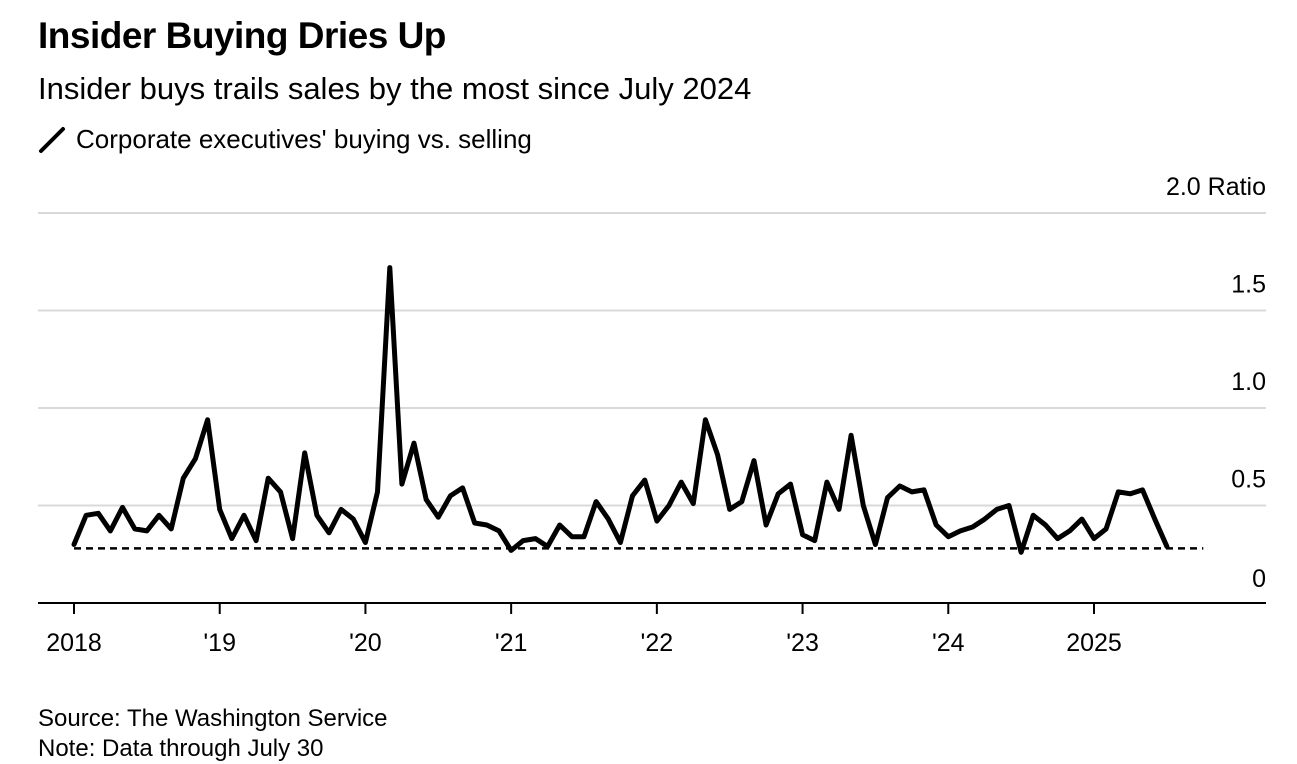  I want to click on x-tick-label: '20, so click(365, 643).